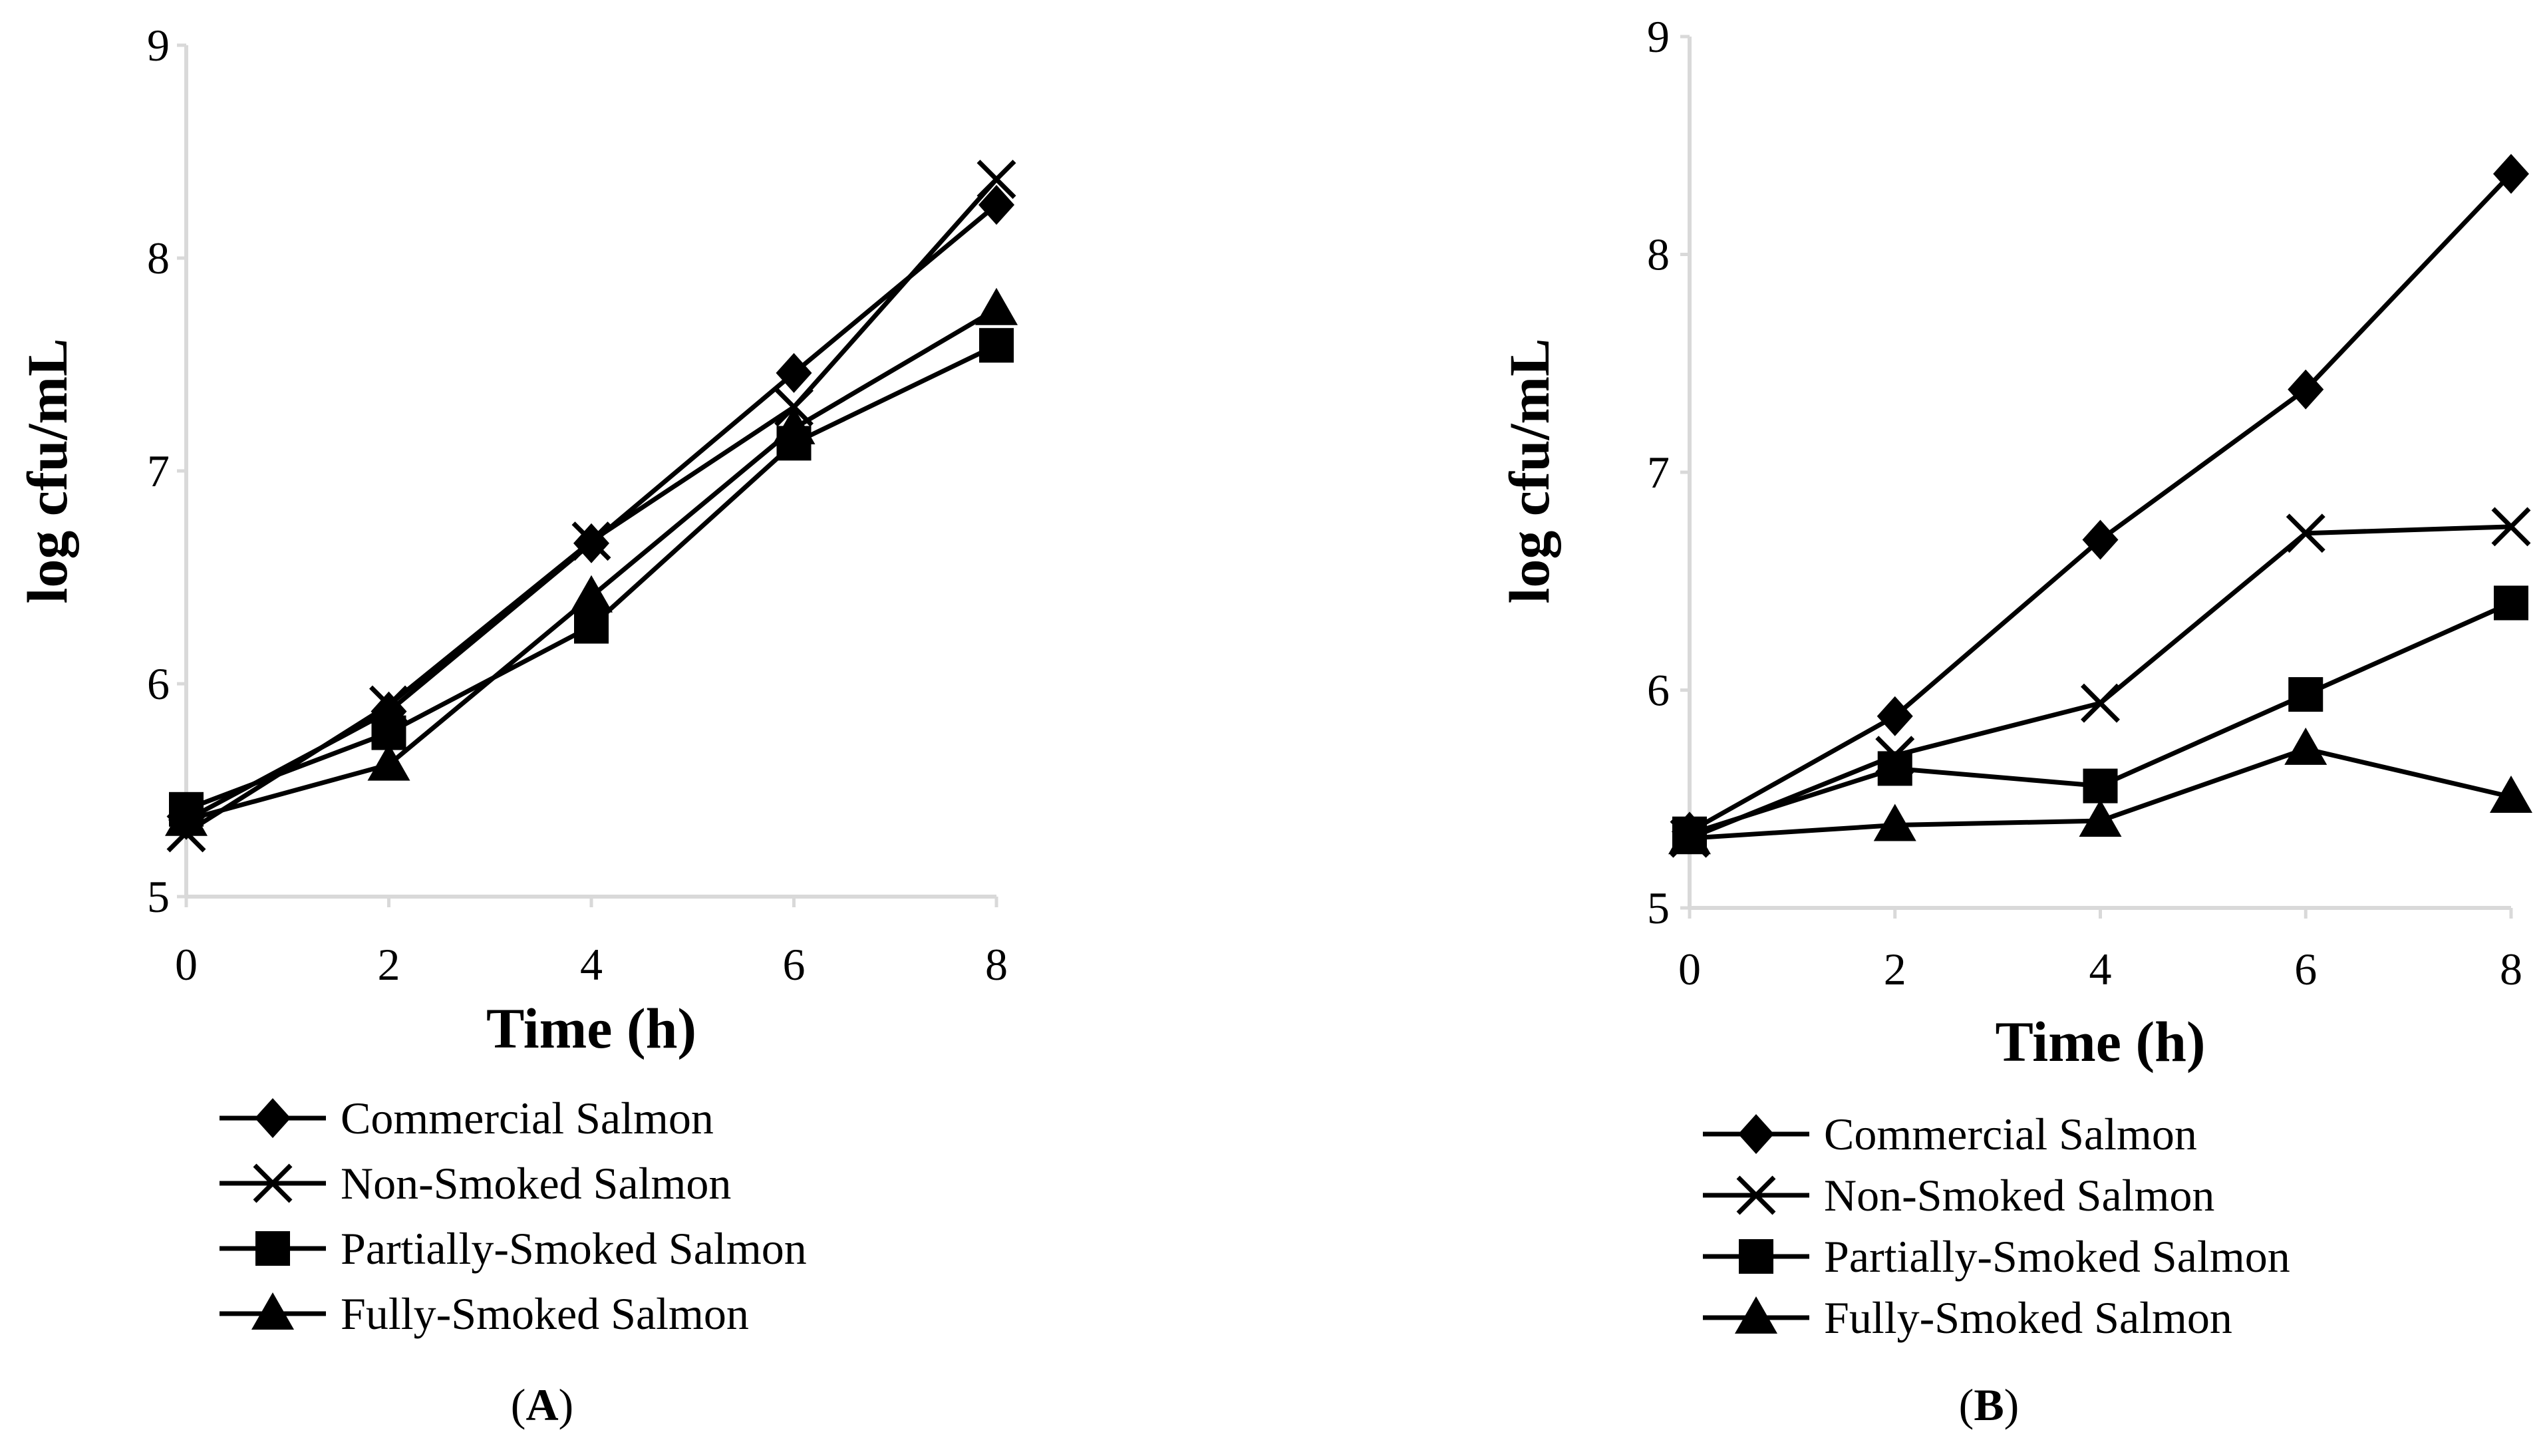 This screenshot has width=2545, height=1456. Describe the element at coordinates (542, 1405) in the screenshot. I see `panel-label: (A)` at that location.